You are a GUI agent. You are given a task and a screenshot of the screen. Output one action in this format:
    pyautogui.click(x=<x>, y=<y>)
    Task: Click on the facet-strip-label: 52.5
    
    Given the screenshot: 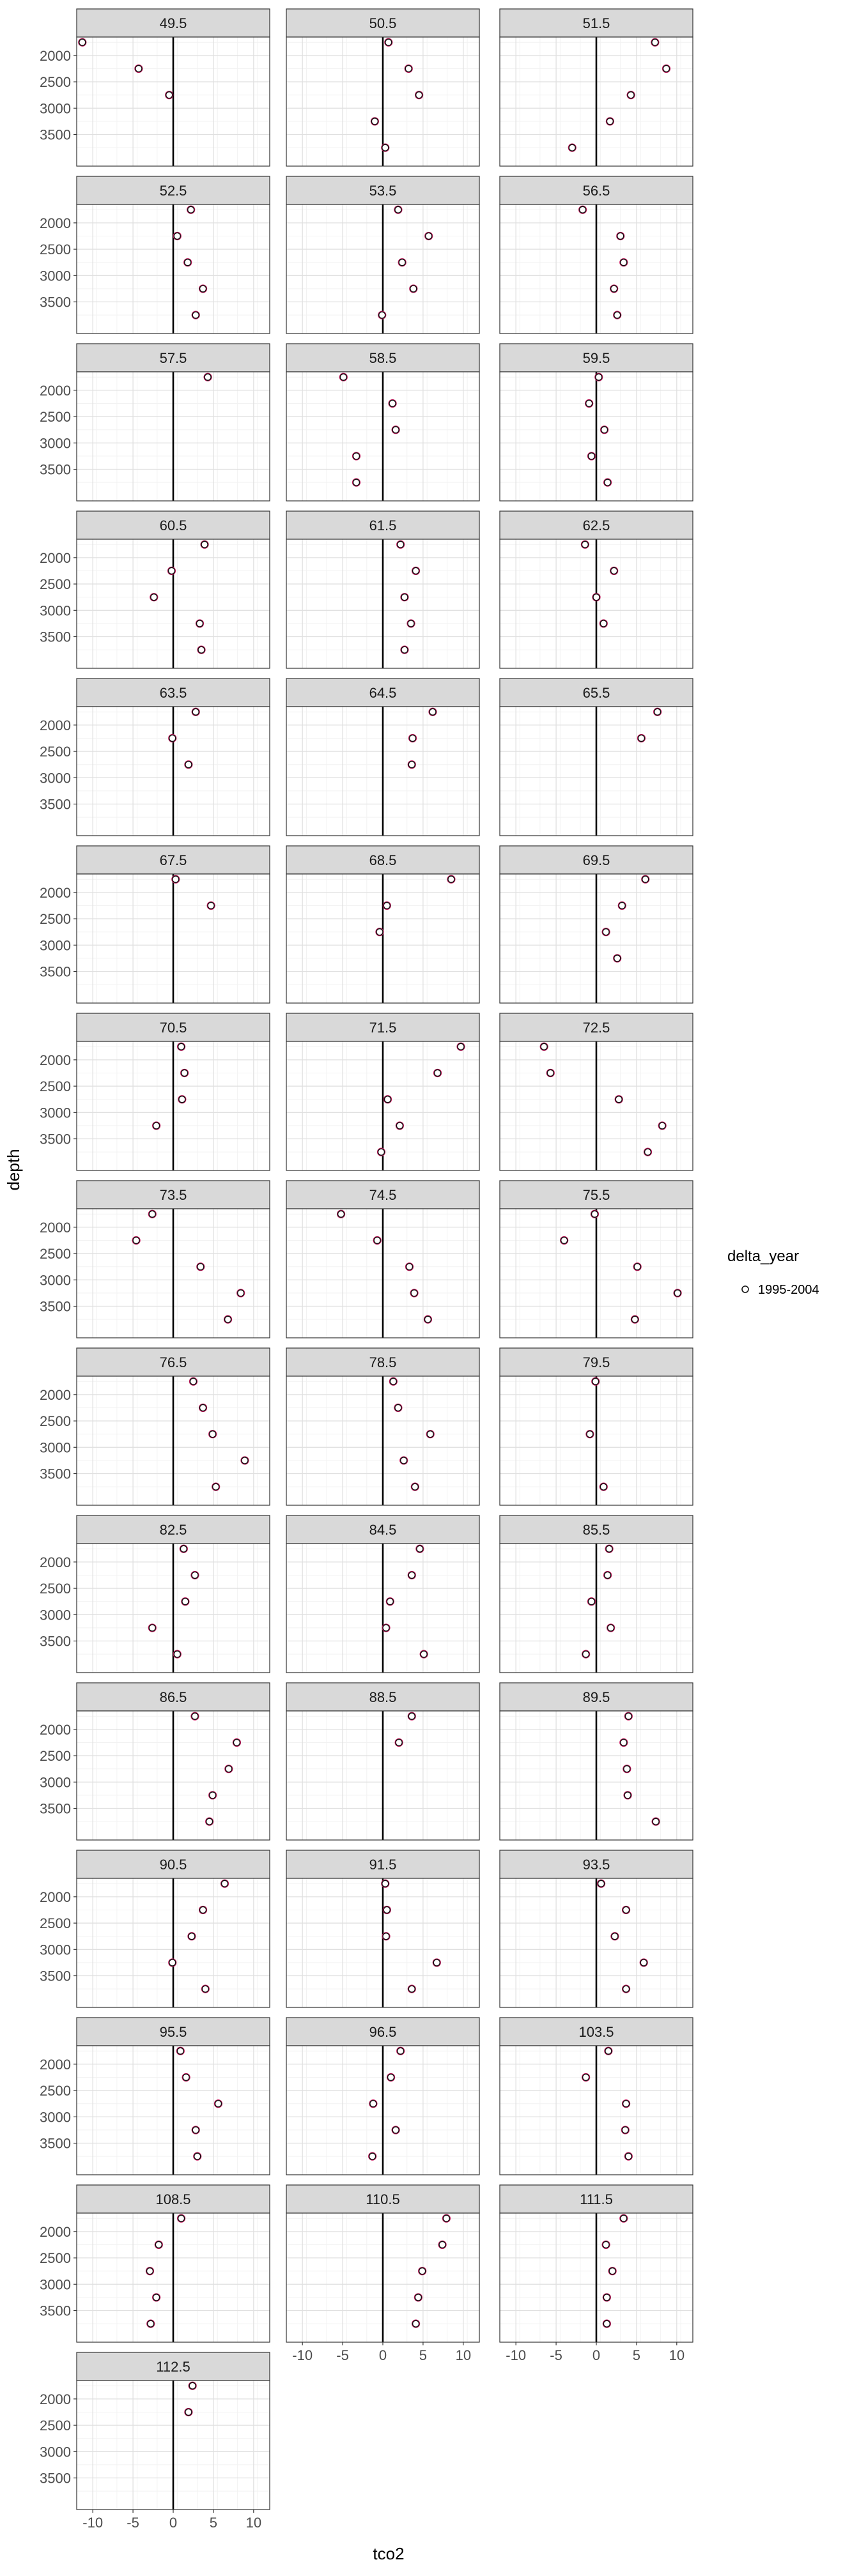 What is the action you would take?
    pyautogui.click(x=174, y=191)
    